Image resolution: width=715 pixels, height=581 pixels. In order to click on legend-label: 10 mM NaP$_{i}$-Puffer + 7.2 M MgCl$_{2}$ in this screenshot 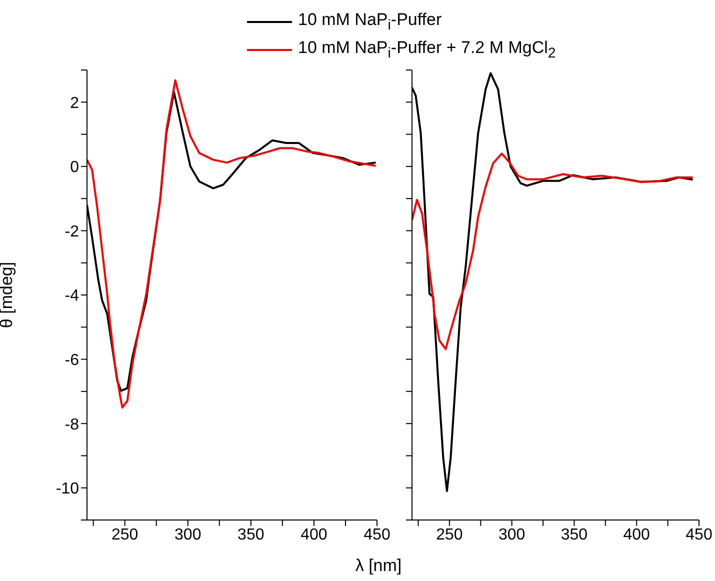, I will do `click(427, 50)`.